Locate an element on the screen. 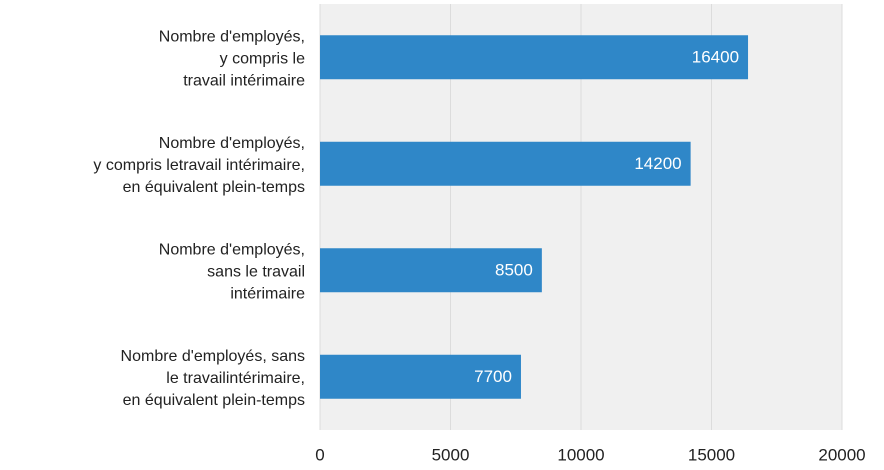 This screenshot has width=884, height=470. y-tick-label: y compris le is located at coordinates (262, 58).